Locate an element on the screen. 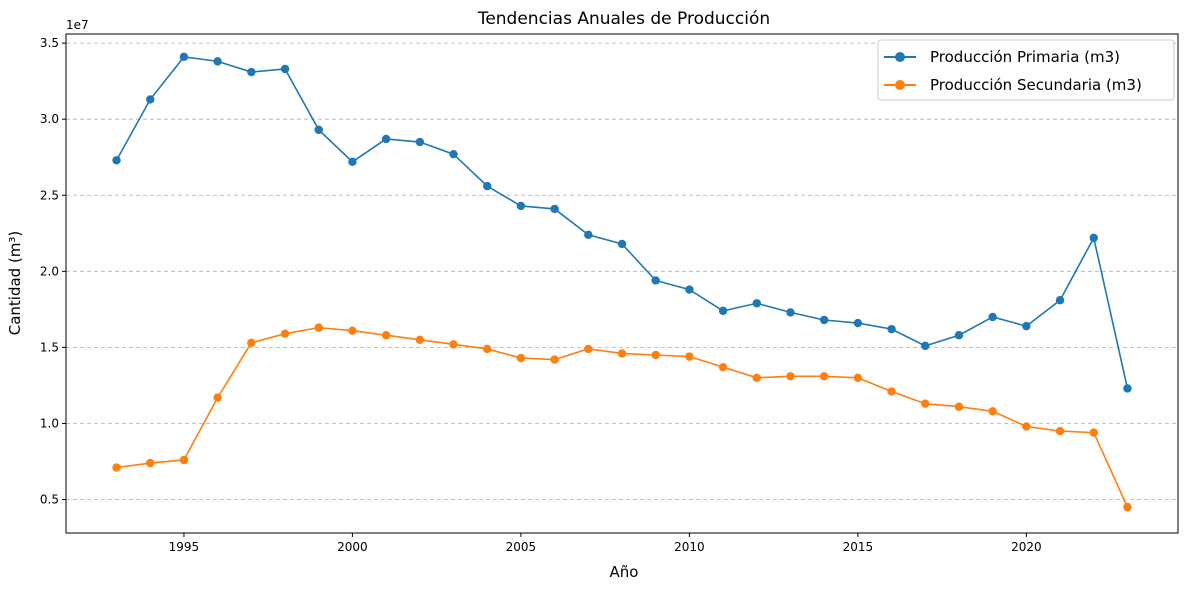 Image resolution: width=1189 pixels, height=590 pixels. x-tick-label: 2015 is located at coordinates (858, 547).